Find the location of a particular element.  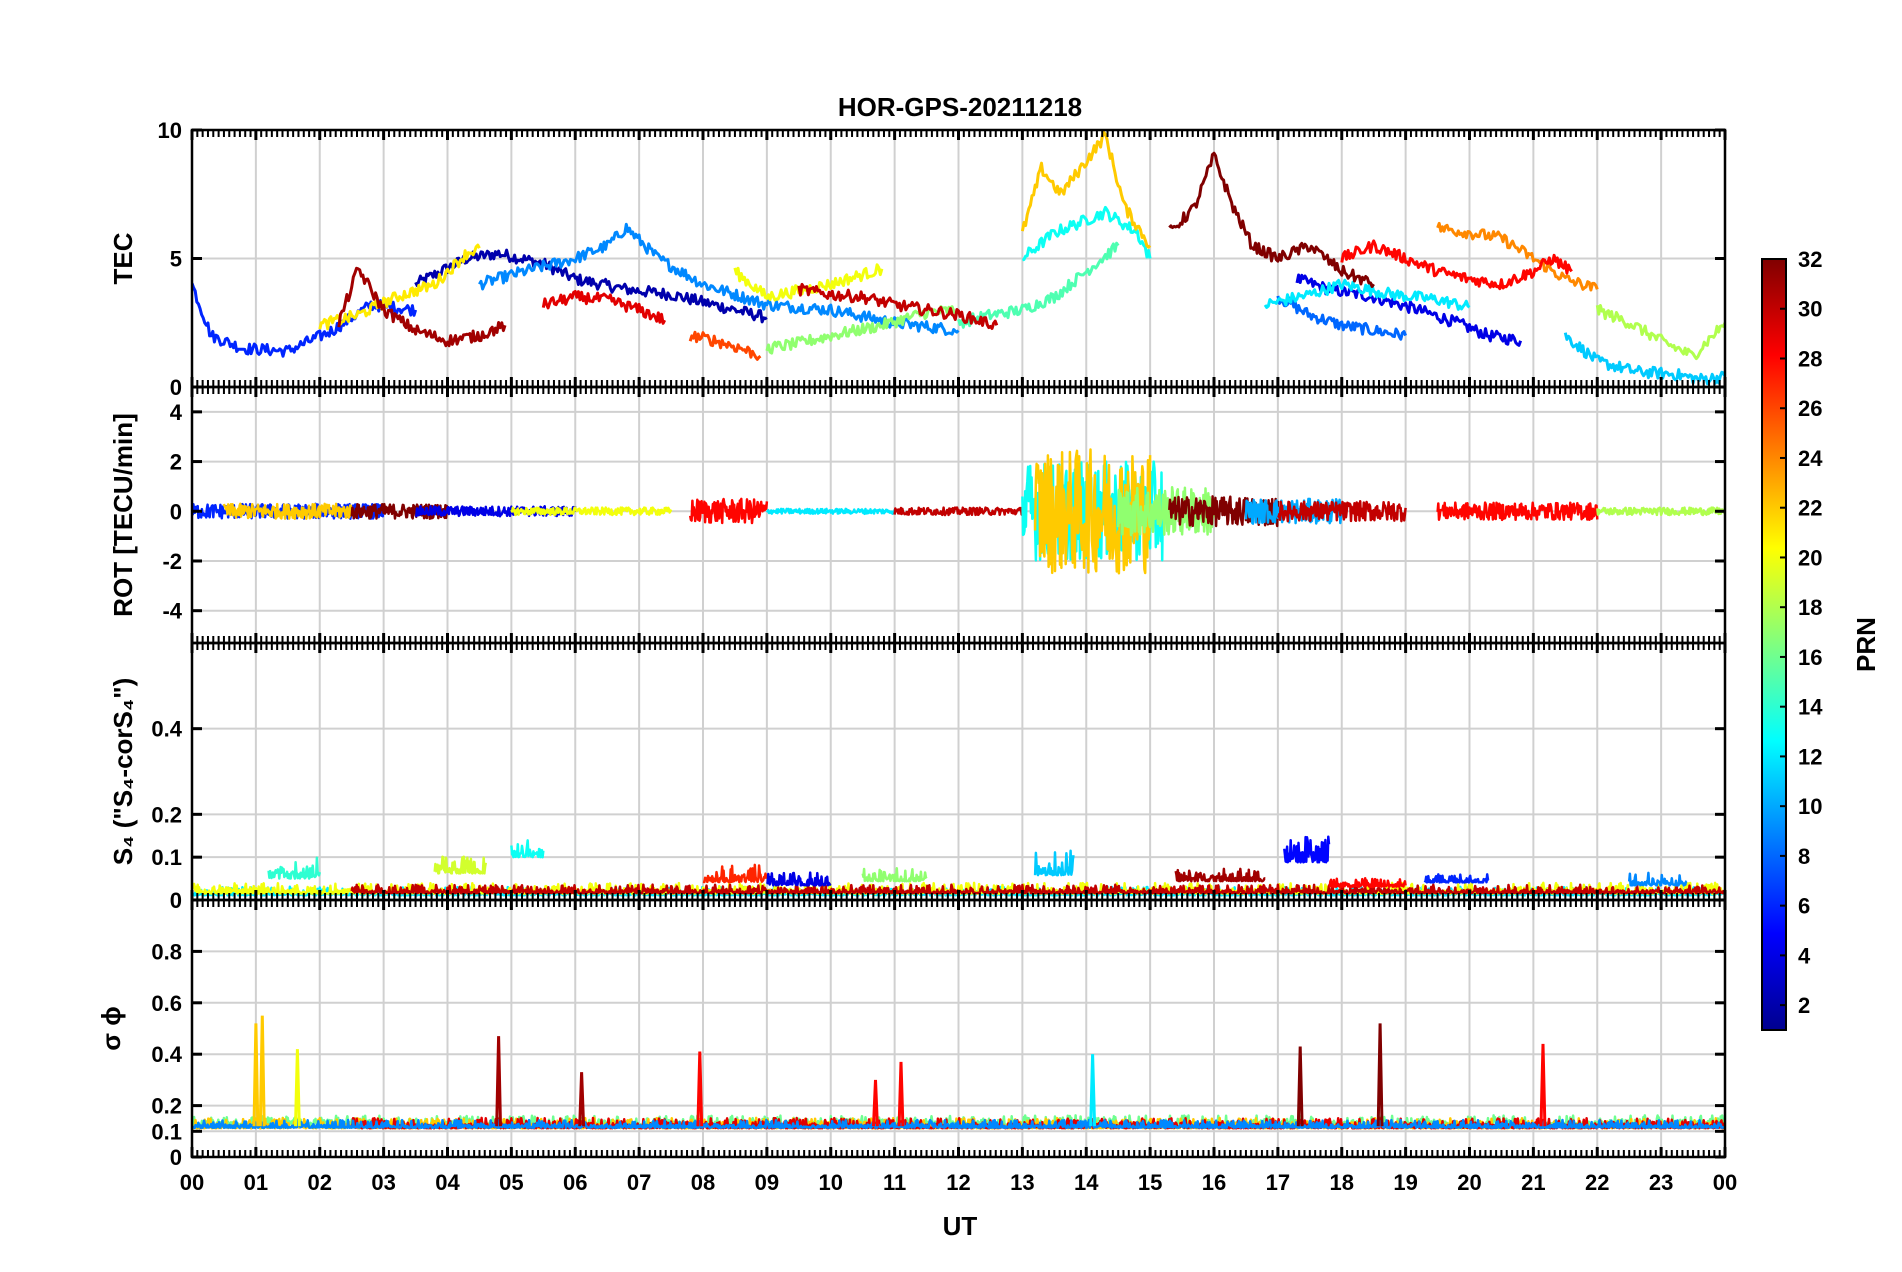

y-tick-label: 2 is located at coordinates (176, 462).